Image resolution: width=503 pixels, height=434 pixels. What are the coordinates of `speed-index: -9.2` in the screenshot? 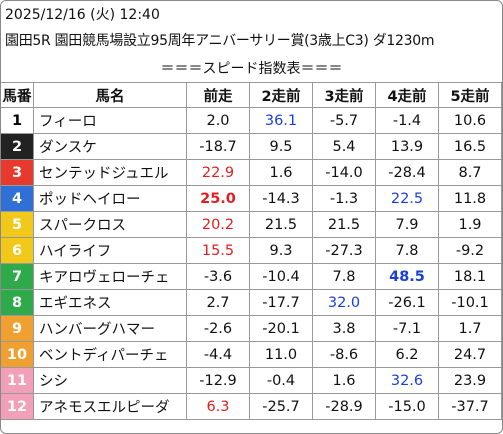 It's located at (470, 251).